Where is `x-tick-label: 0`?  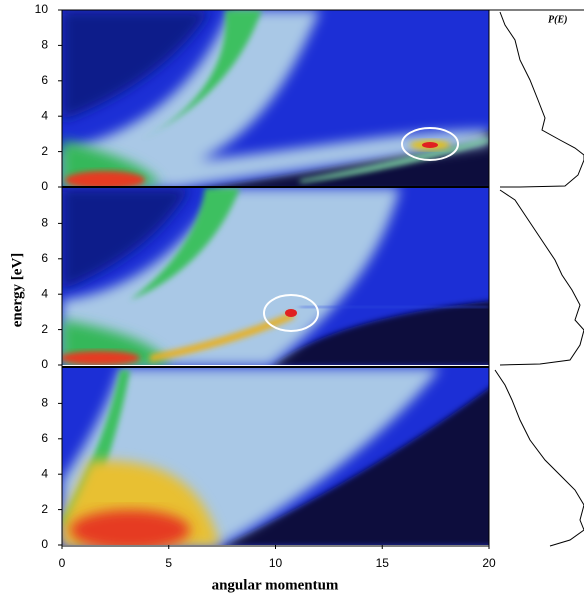 x-tick-label: 0 is located at coordinates (62, 563).